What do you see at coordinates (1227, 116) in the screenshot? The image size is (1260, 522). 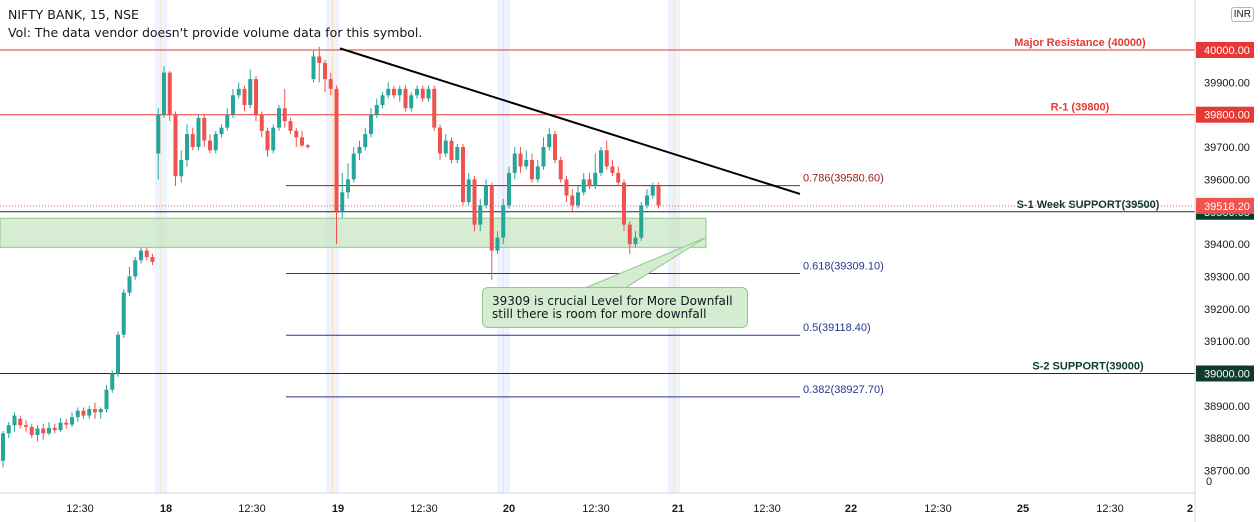 I see `level-price-tag-text: 39800.00` at bounding box center [1227, 116].